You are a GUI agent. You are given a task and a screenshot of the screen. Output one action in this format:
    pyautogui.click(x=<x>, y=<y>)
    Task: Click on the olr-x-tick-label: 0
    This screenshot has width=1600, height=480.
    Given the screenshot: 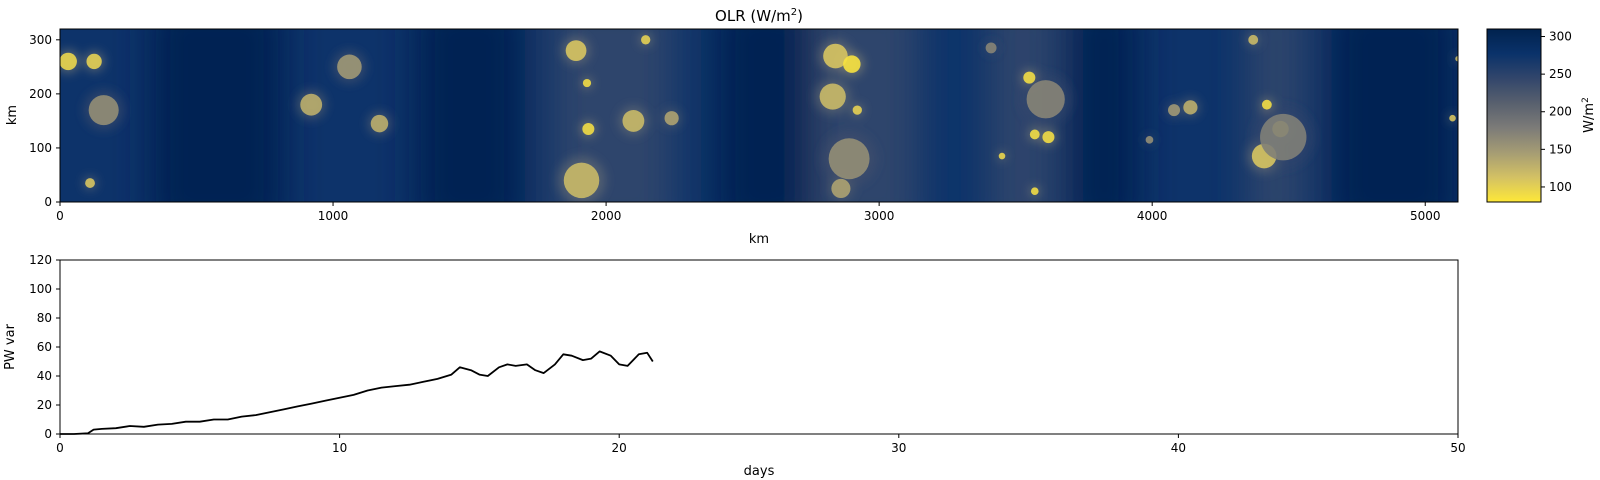 What is the action you would take?
    pyautogui.click(x=60, y=216)
    